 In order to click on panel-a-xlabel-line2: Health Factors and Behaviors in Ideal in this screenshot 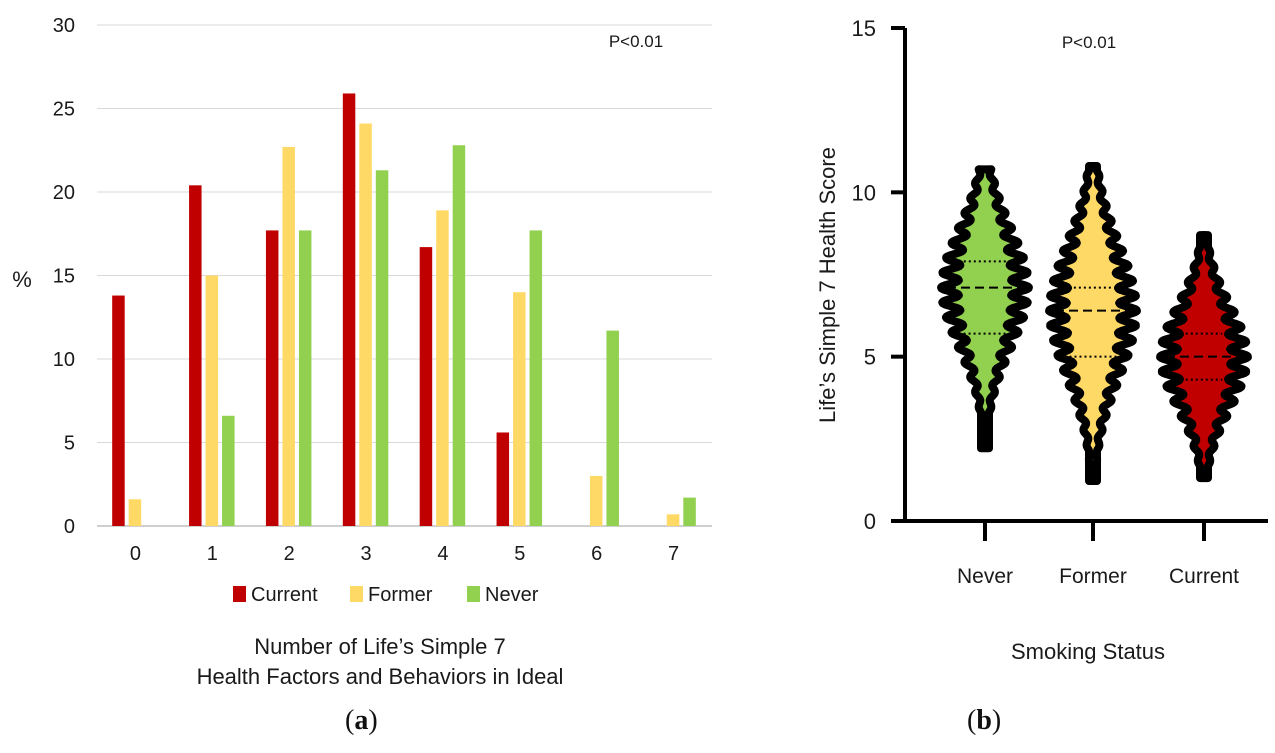, I will do `click(380, 676)`.